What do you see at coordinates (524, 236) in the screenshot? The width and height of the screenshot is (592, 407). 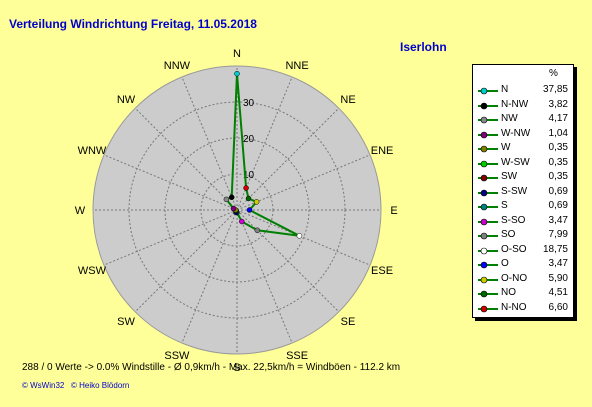 I see `legend-item: SO 7,99` at bounding box center [524, 236].